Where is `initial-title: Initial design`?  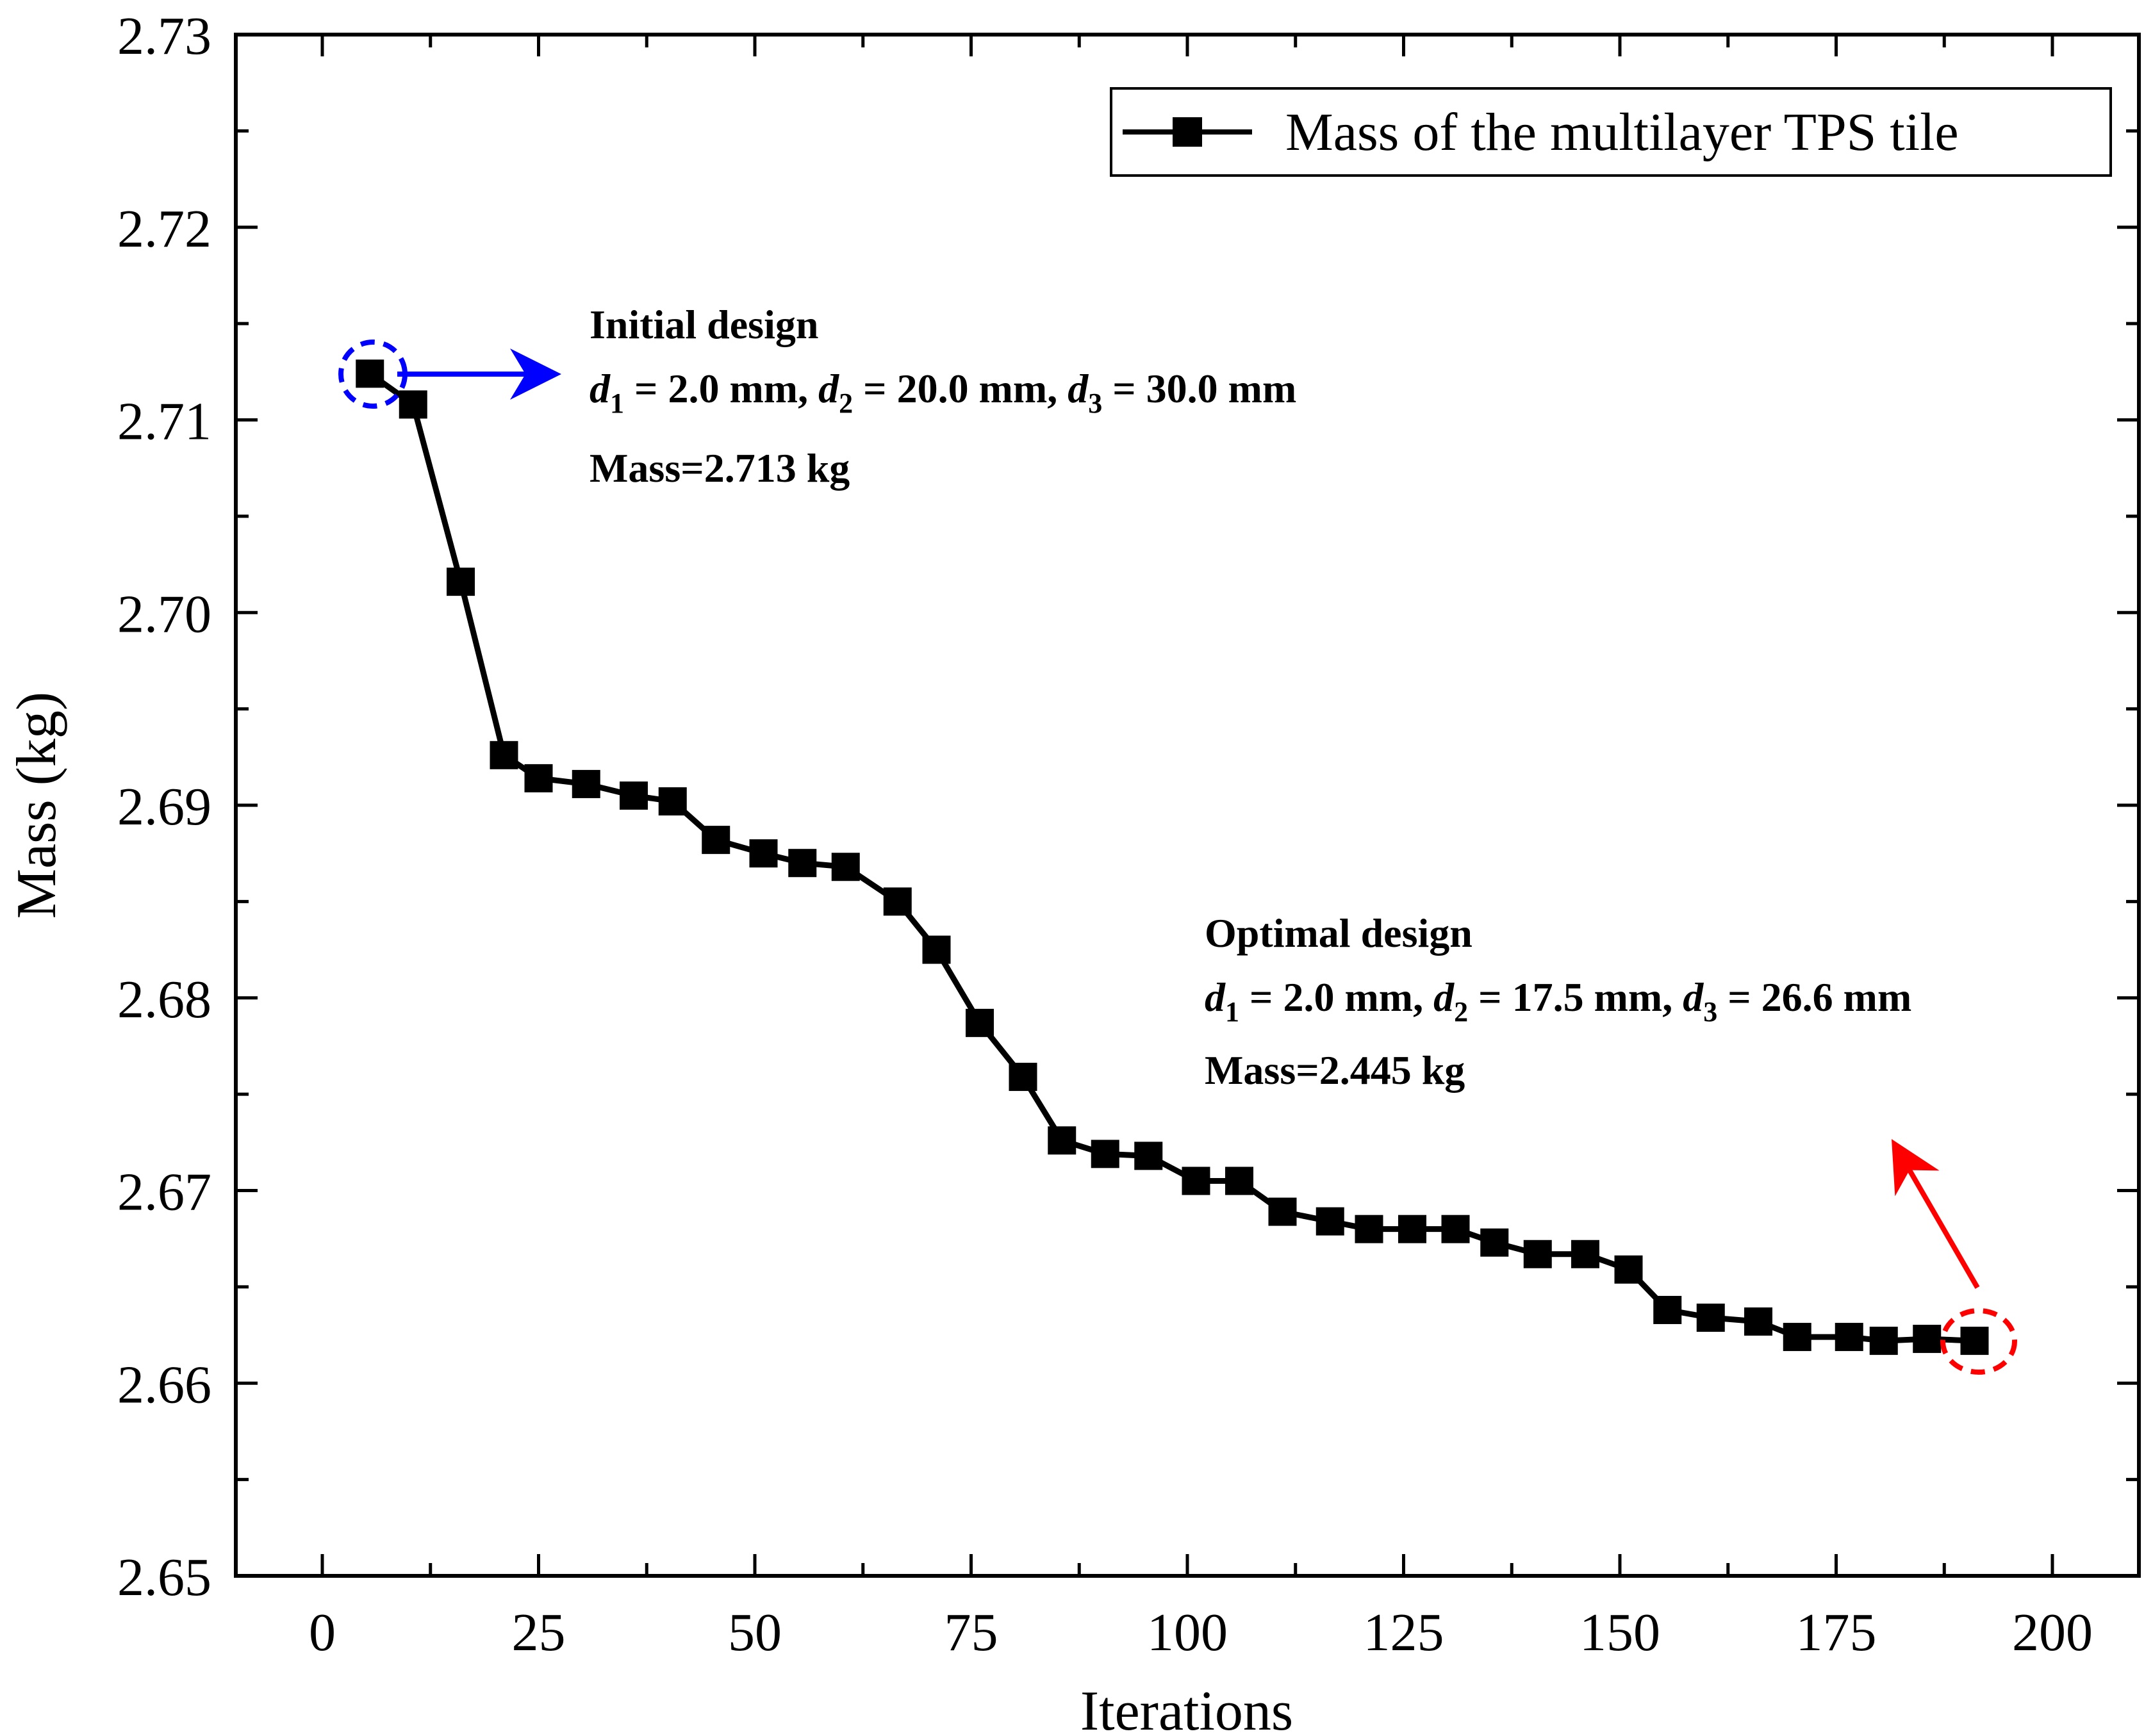 initial-title: Initial design is located at coordinates (704, 324).